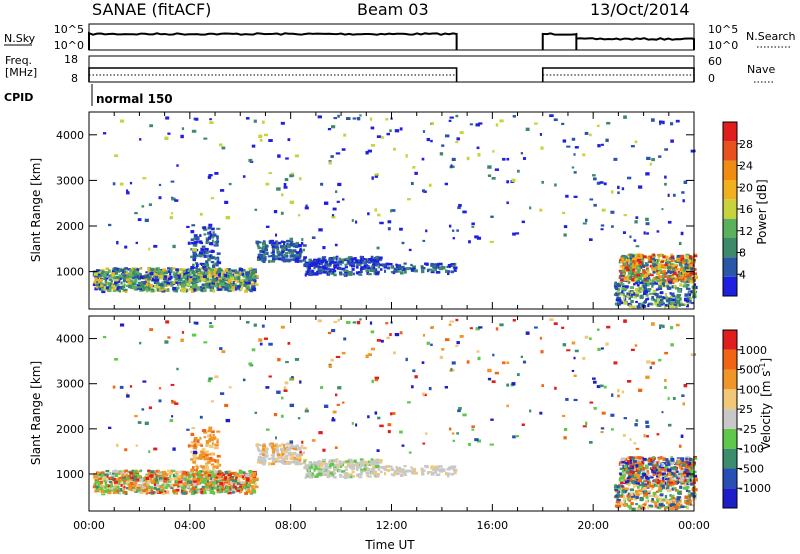 The width and height of the screenshot is (800, 554). Describe the element at coordinates (715, 61) in the screenshot. I see `nave-tick-top: 60` at that location.